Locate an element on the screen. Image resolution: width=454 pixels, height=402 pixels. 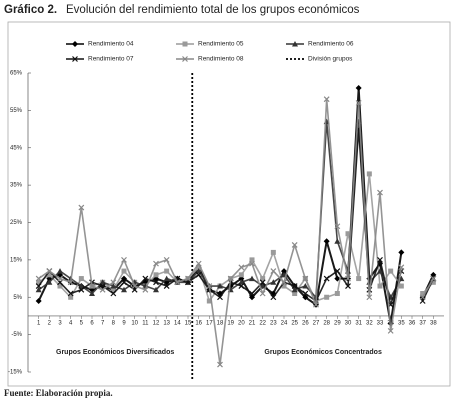
x-tick-label: 28 is located at coordinates (326, 324).